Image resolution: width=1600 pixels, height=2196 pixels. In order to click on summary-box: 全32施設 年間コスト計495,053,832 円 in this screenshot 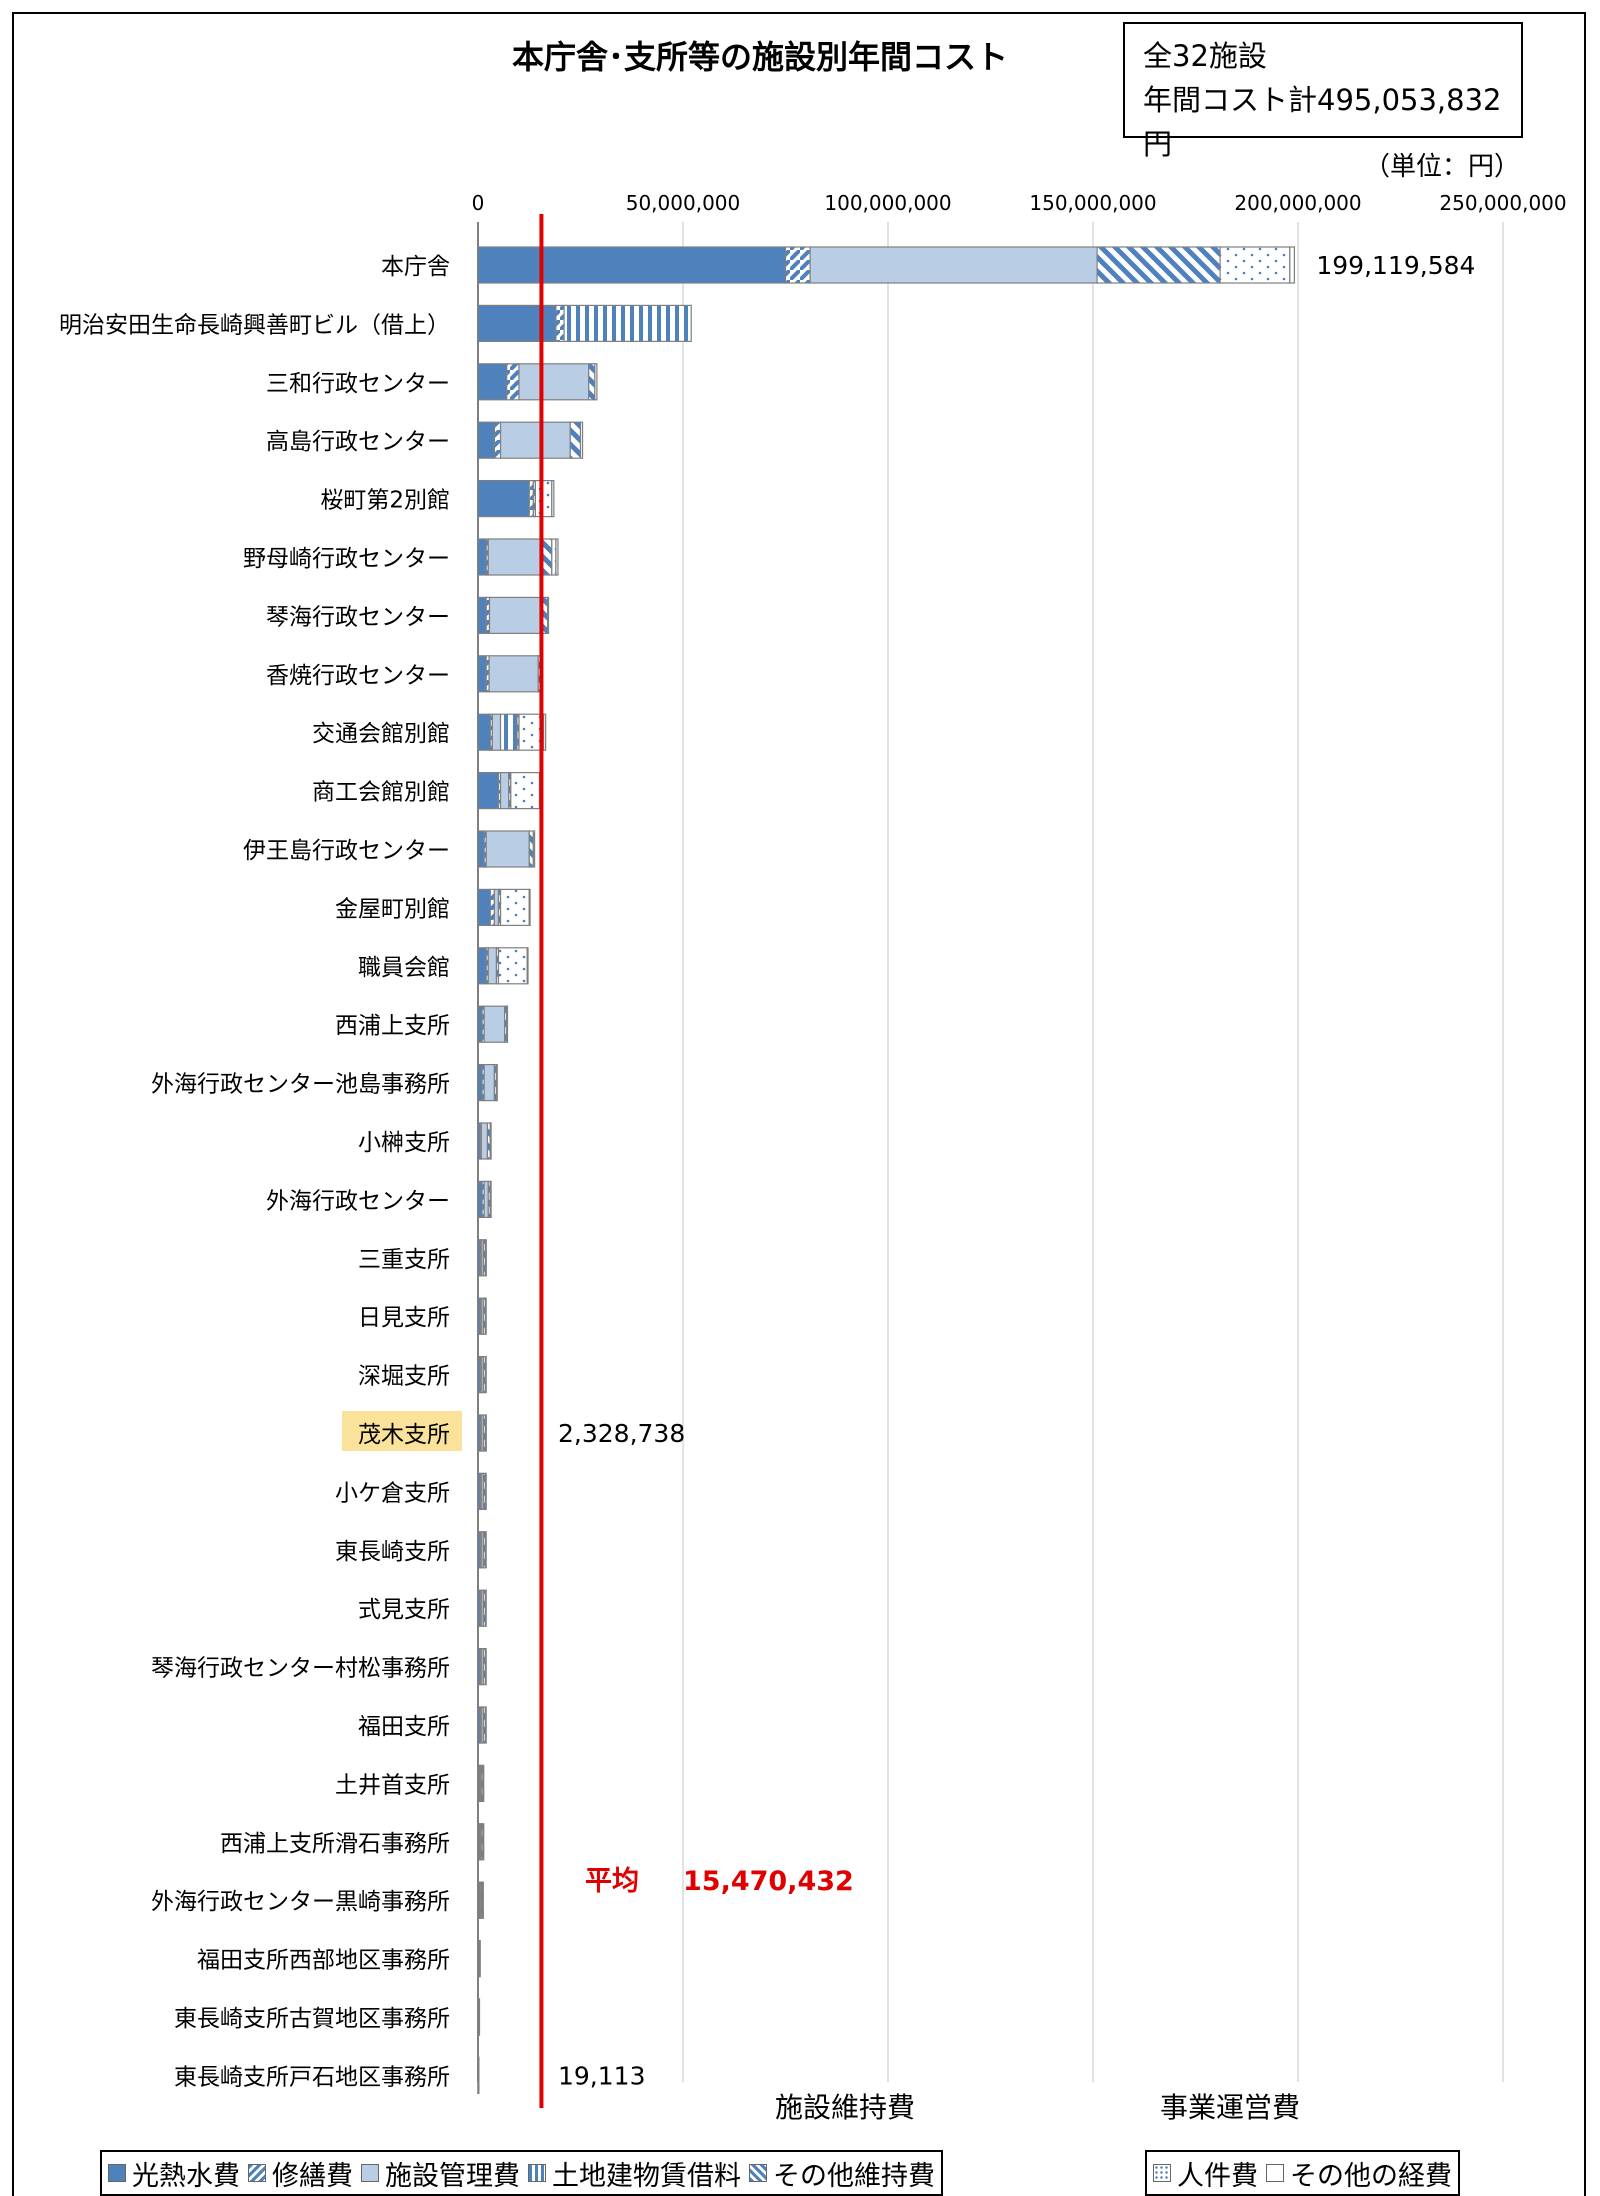, I will do `click(1323, 91)`.